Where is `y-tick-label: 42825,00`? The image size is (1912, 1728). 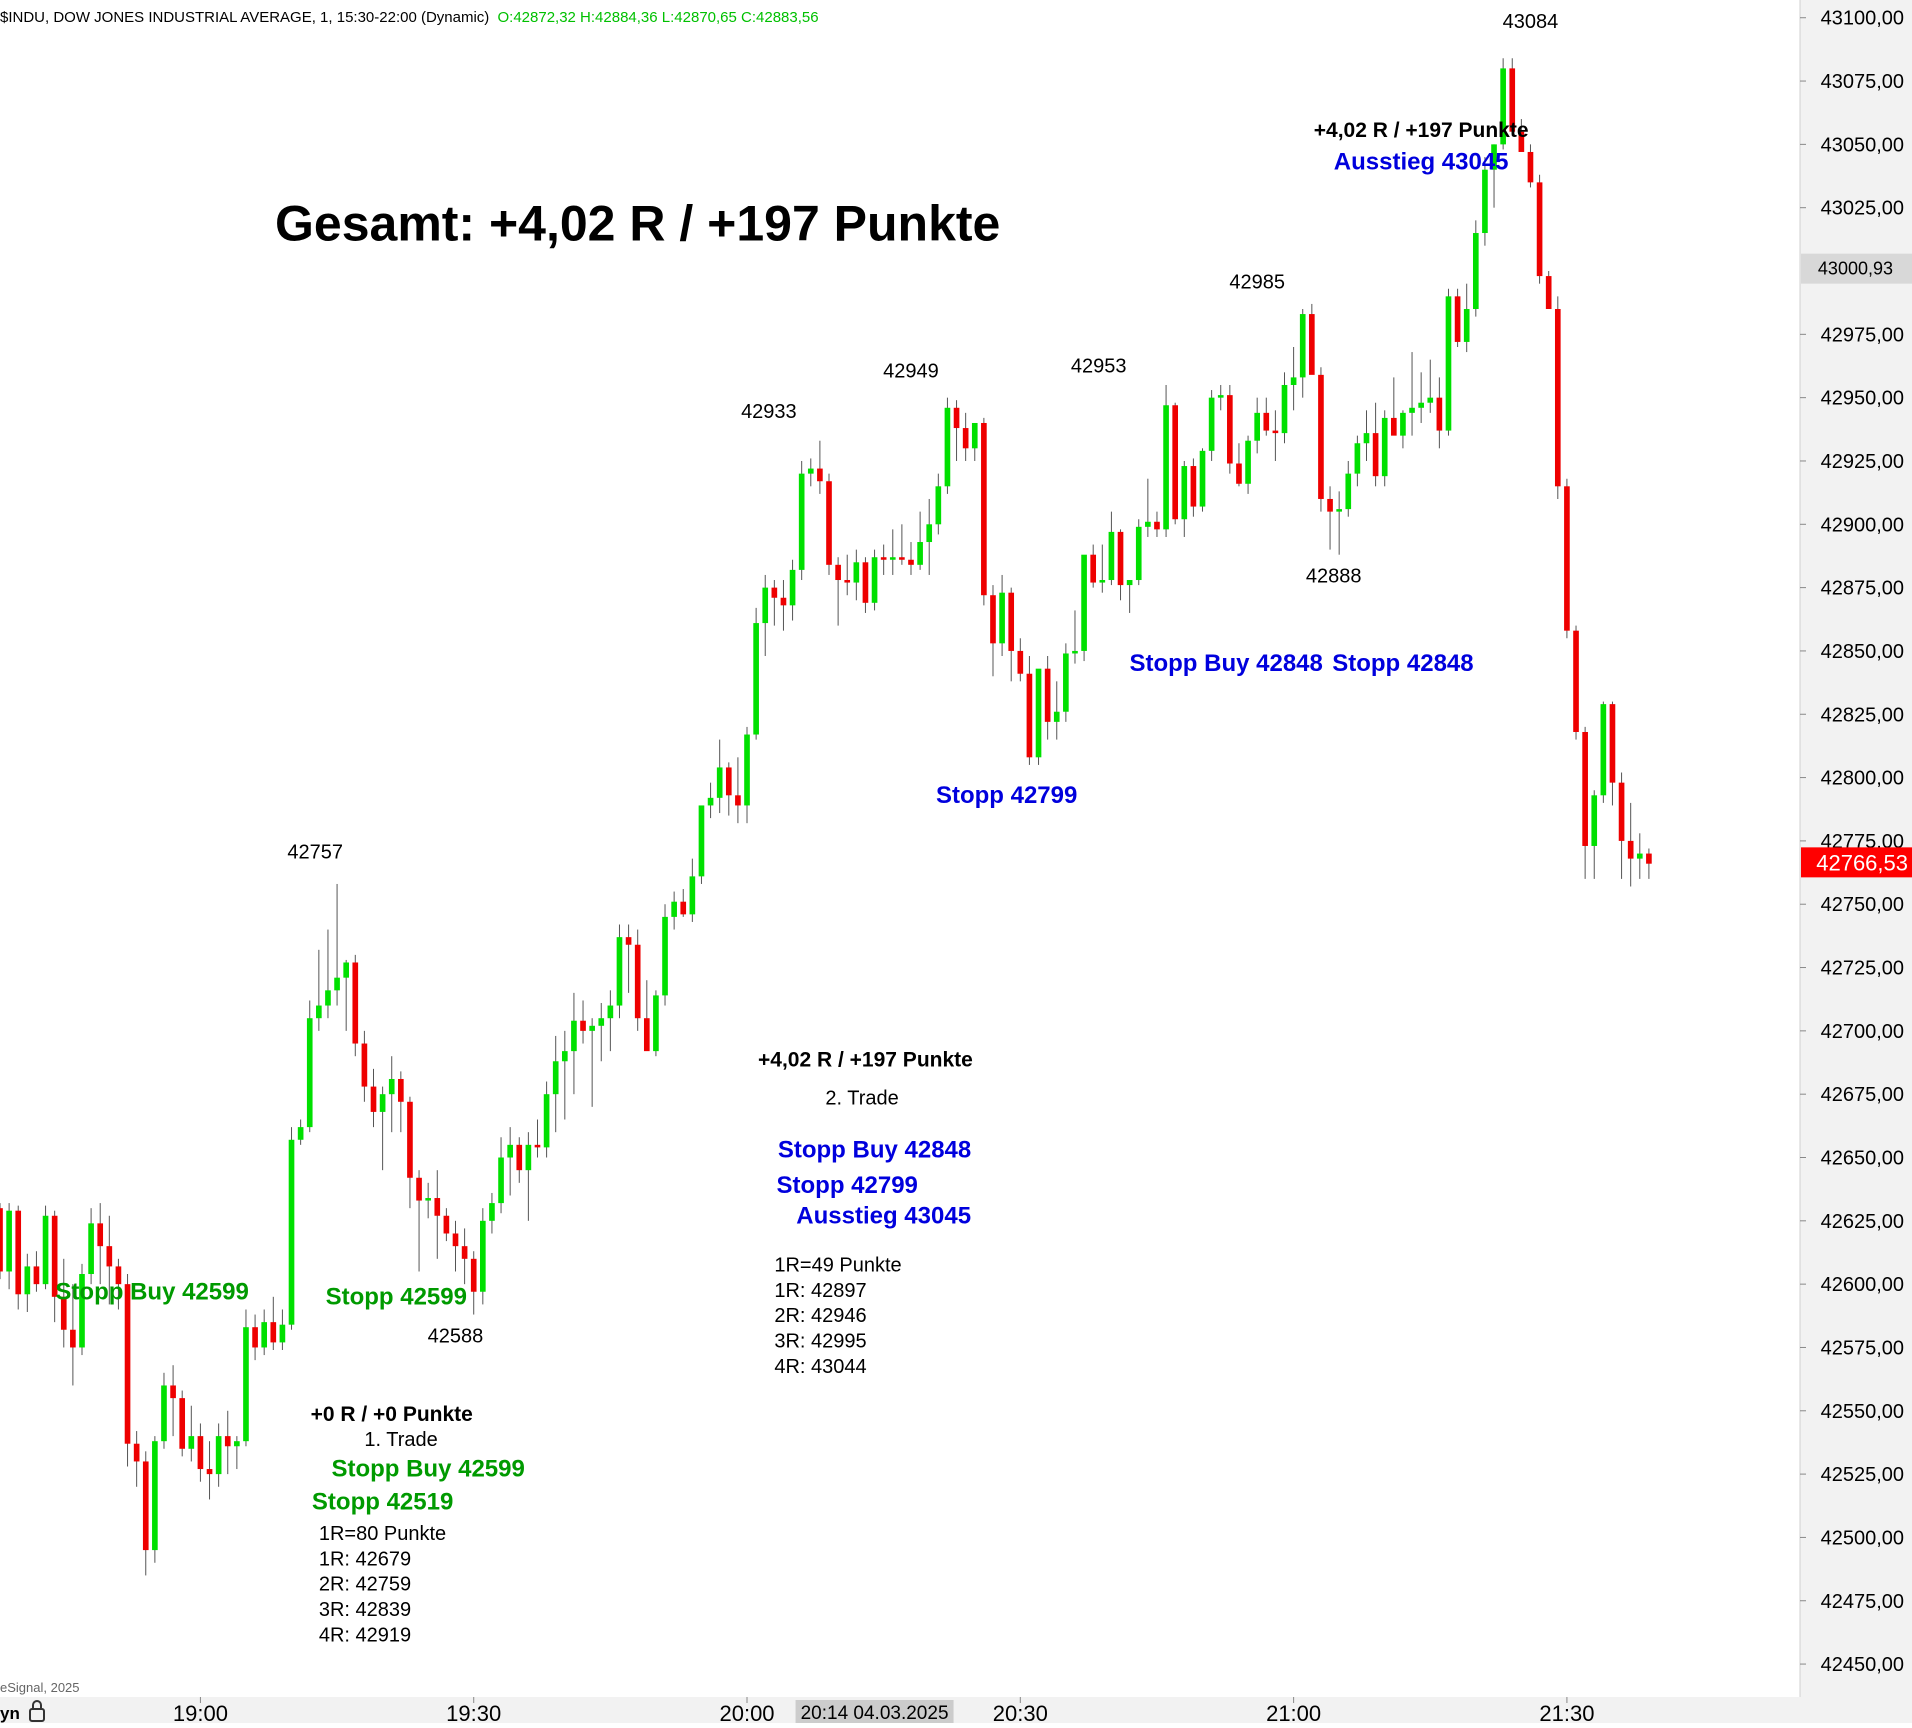 y-tick-label: 42825,00 is located at coordinates (1862, 715).